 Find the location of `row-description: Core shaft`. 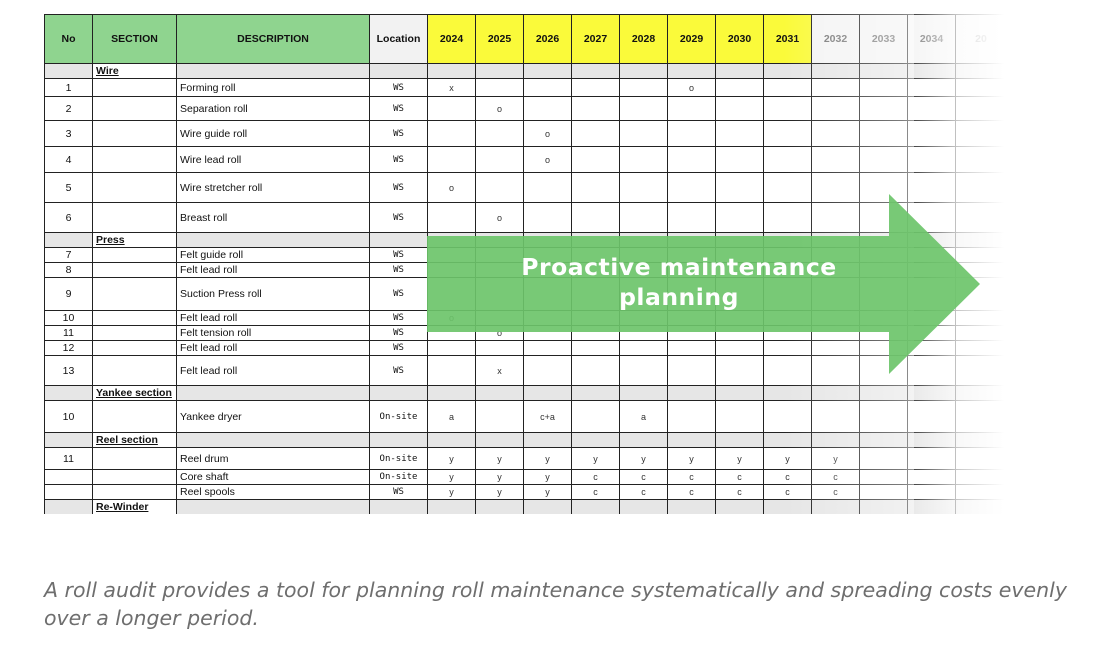

row-description: Core shaft is located at coordinates (273, 477).